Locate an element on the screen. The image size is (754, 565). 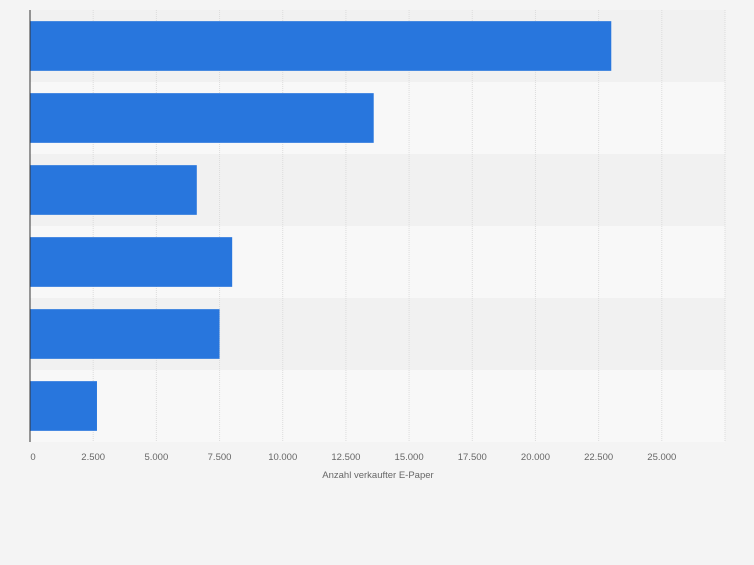
x-tick-label: 25.000 is located at coordinates (661, 457).